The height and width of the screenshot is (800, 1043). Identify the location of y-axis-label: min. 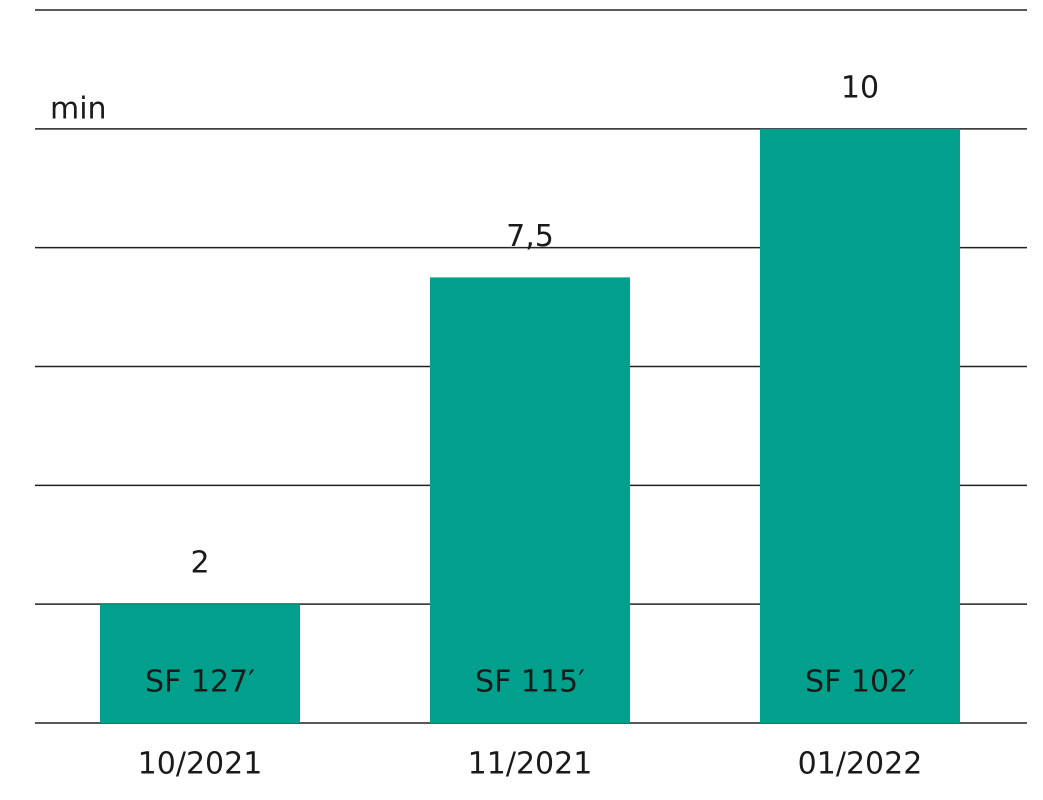
(78, 109).